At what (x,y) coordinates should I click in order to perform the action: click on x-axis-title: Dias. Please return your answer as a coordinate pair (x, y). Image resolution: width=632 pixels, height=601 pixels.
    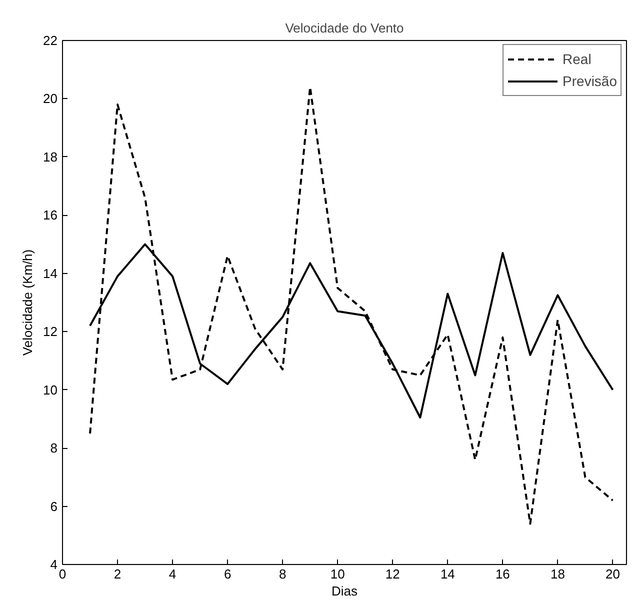
    Looking at the image, I should click on (344, 591).